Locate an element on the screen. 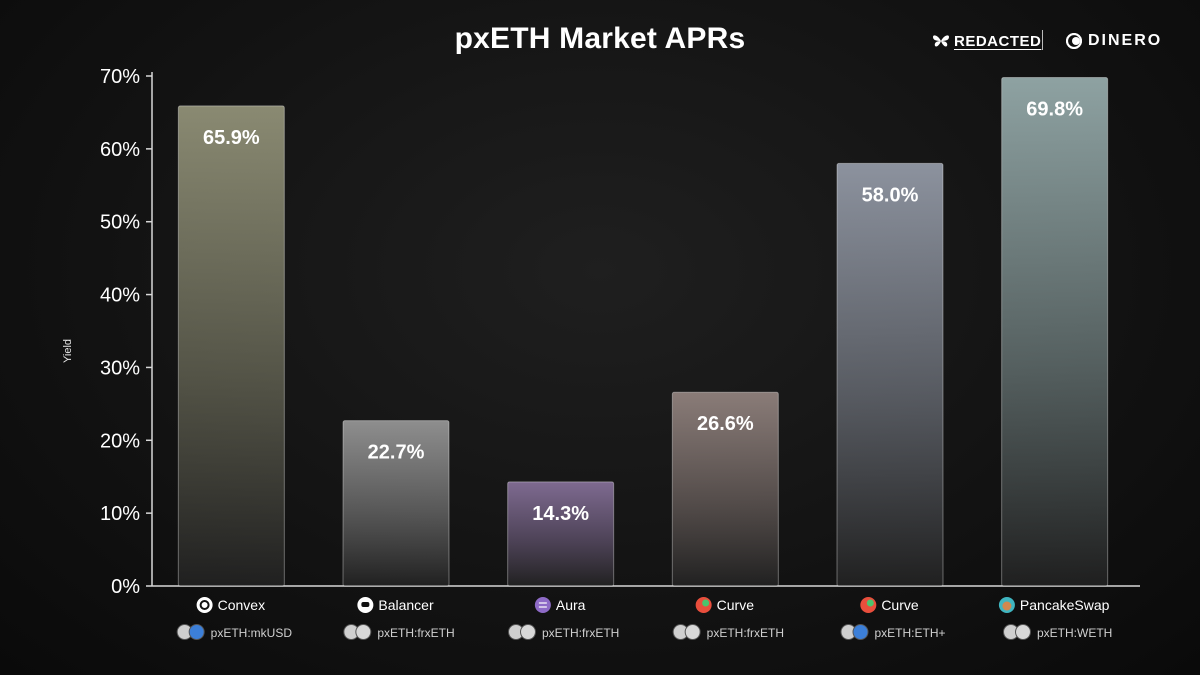  bar-value-label: 58.0% is located at coordinates (890, 195).